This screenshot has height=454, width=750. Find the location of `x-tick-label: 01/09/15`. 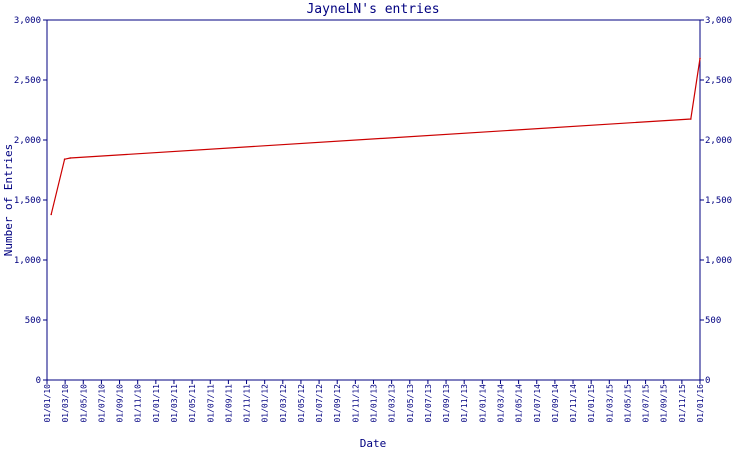

x-tick-label: 01/09/15 is located at coordinates (664, 403).